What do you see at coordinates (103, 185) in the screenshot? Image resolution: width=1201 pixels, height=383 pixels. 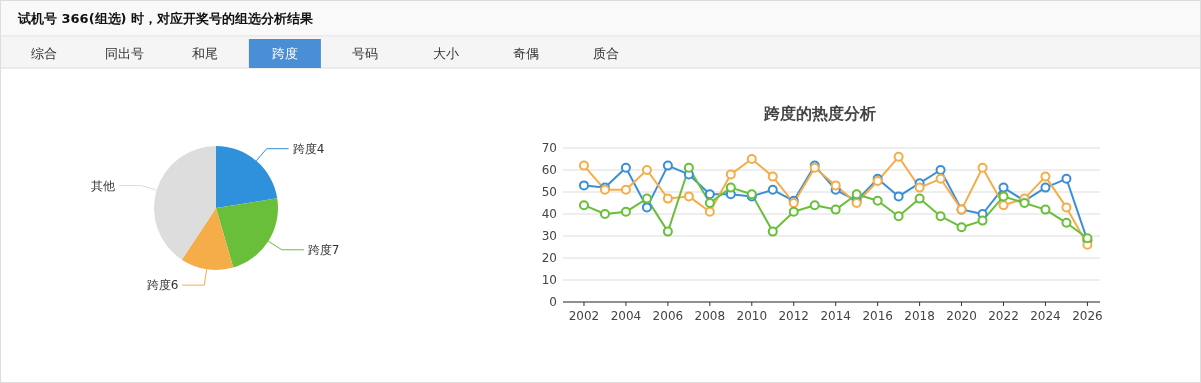 I see `slice-label: 其他` at bounding box center [103, 185].